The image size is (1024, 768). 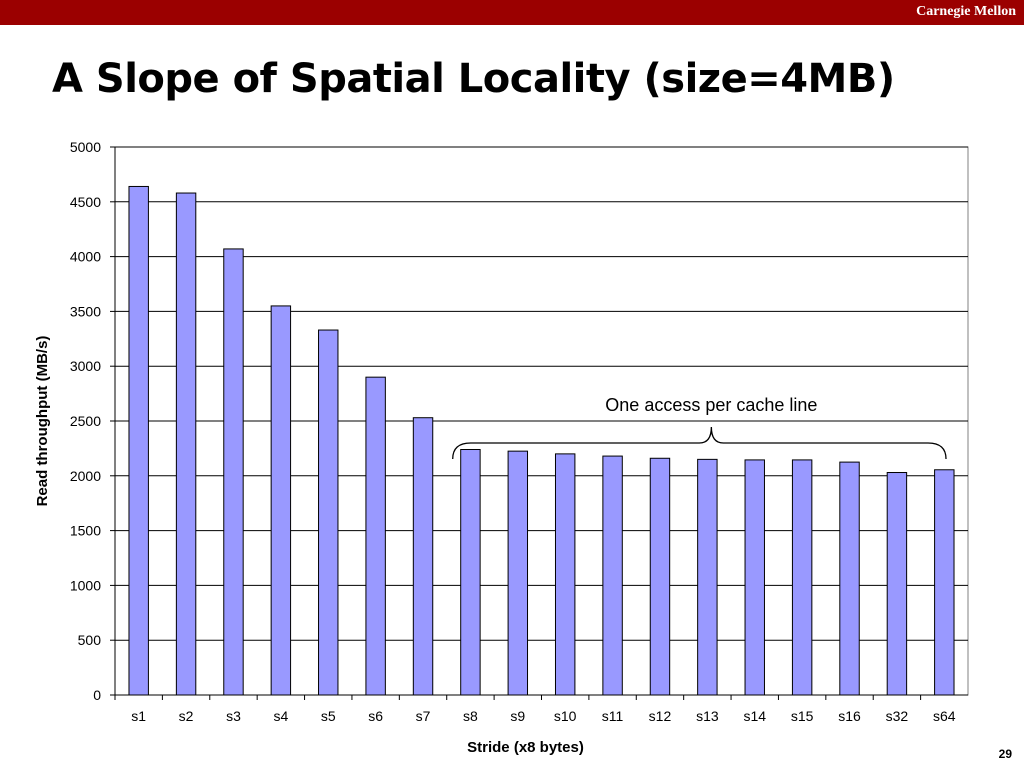 I want to click on bar-s1, so click(x=138, y=440).